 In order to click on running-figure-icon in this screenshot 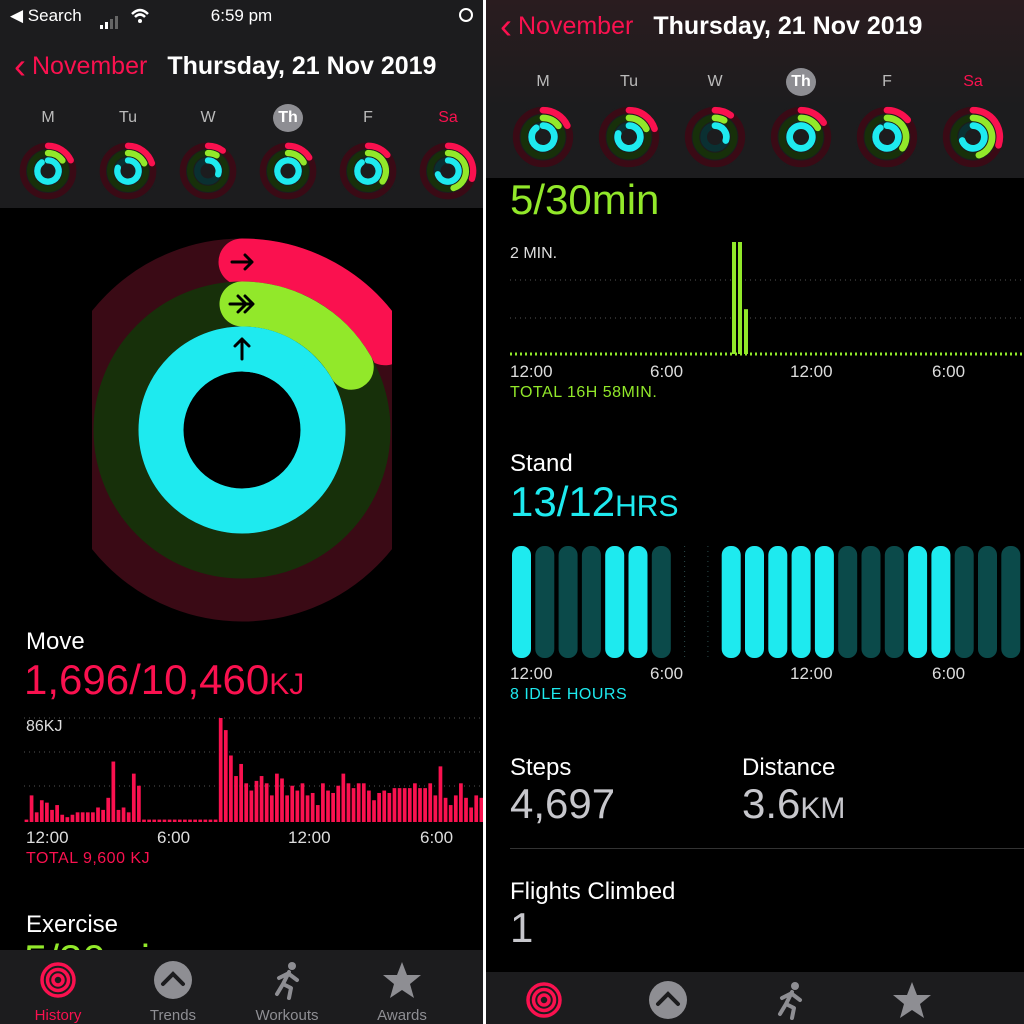, I will do `click(790, 1001)`.